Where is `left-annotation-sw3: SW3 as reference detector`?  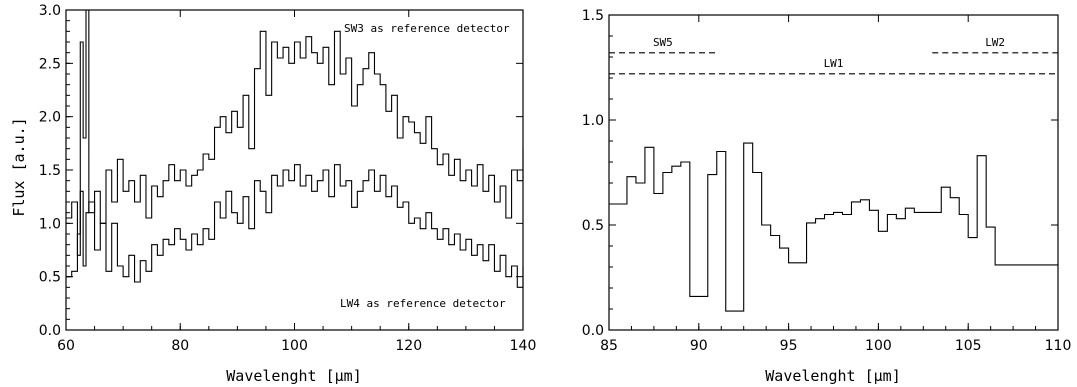
left-annotation-sw3: SW3 as reference detector is located at coordinates (427, 28).